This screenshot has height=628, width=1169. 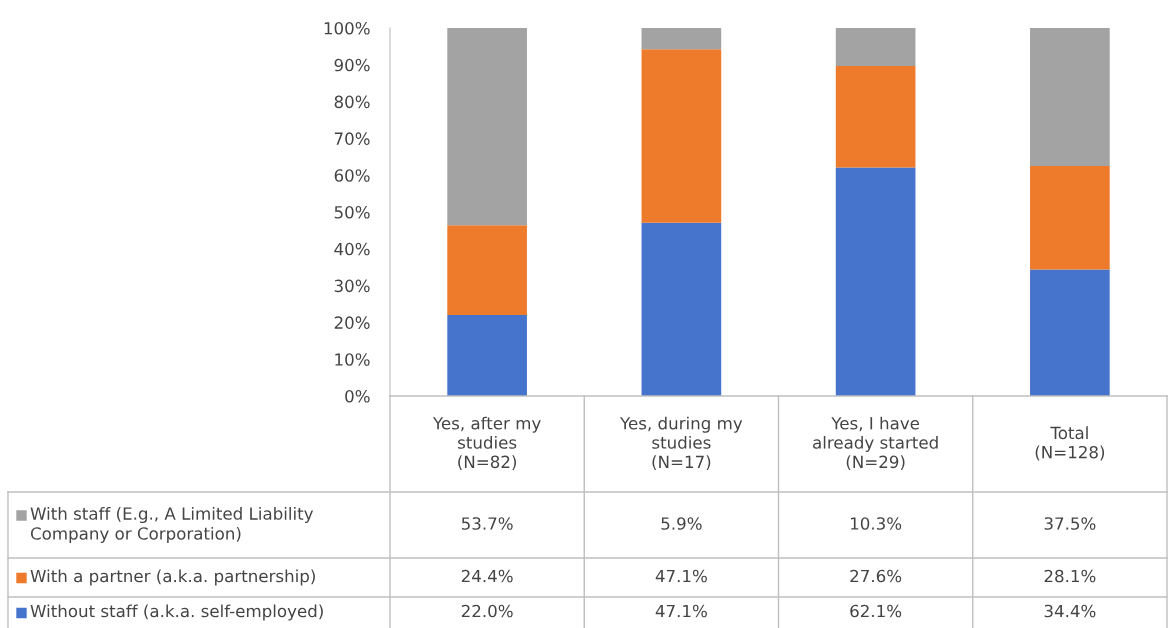 What do you see at coordinates (1070, 576) in the screenshot?
I see `data-label: 28.1%` at bounding box center [1070, 576].